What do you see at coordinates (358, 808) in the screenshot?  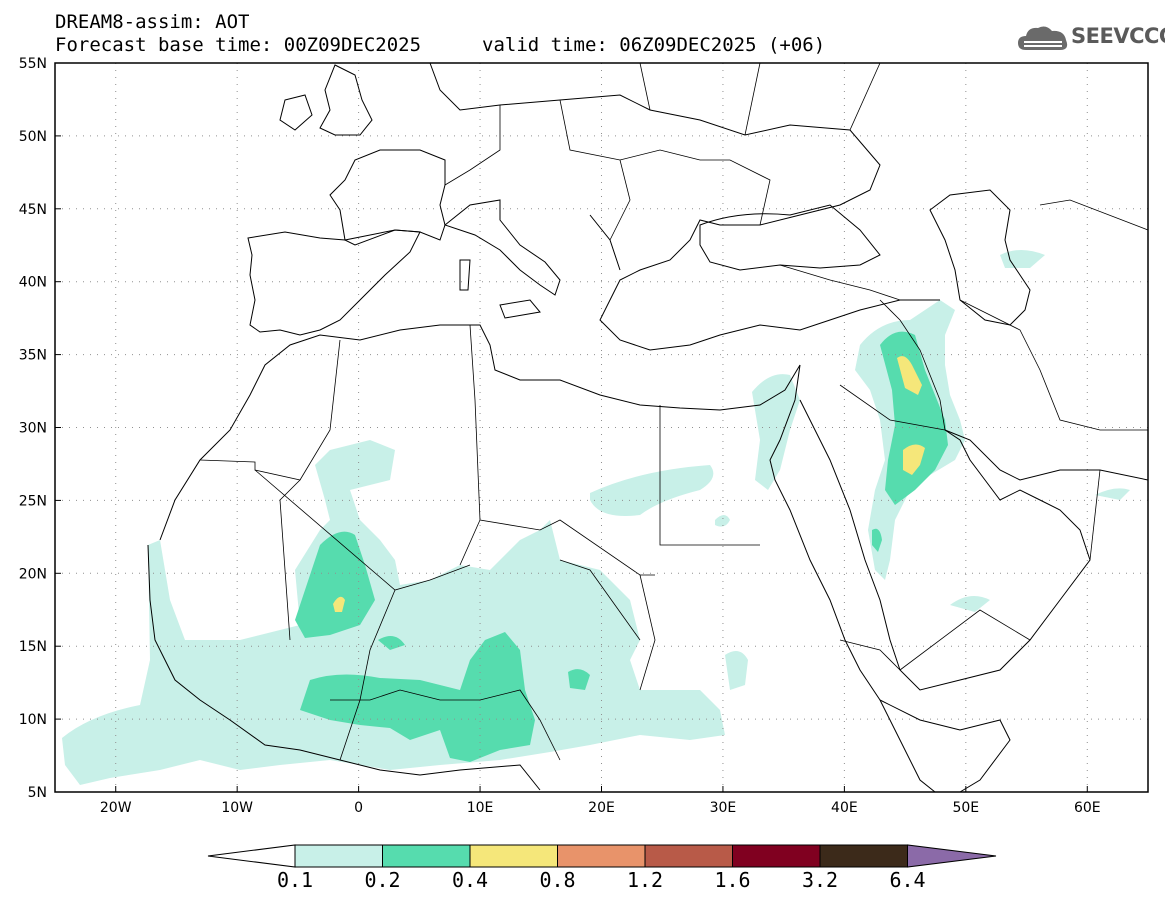 I see `longitude-label: 0` at bounding box center [358, 808].